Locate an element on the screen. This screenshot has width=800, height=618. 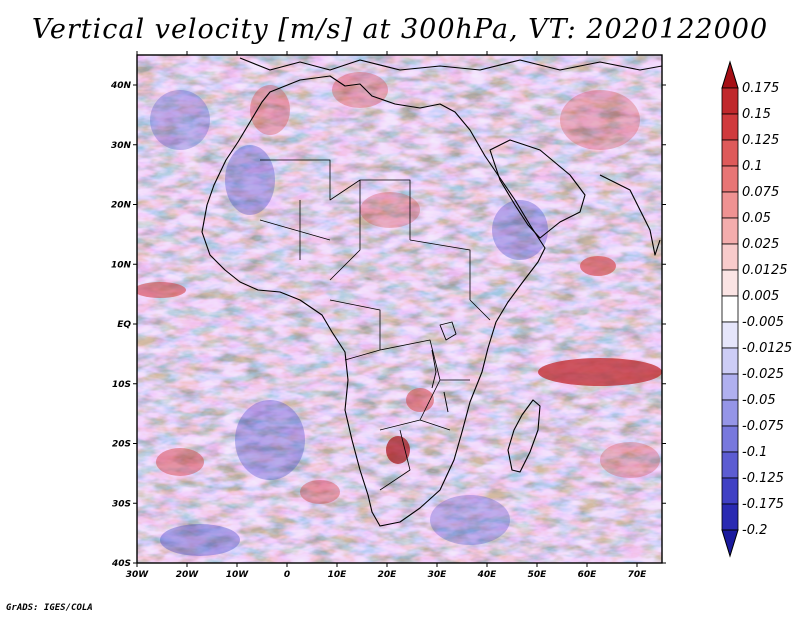
lon-label: 20W is located at coordinates (188, 575).